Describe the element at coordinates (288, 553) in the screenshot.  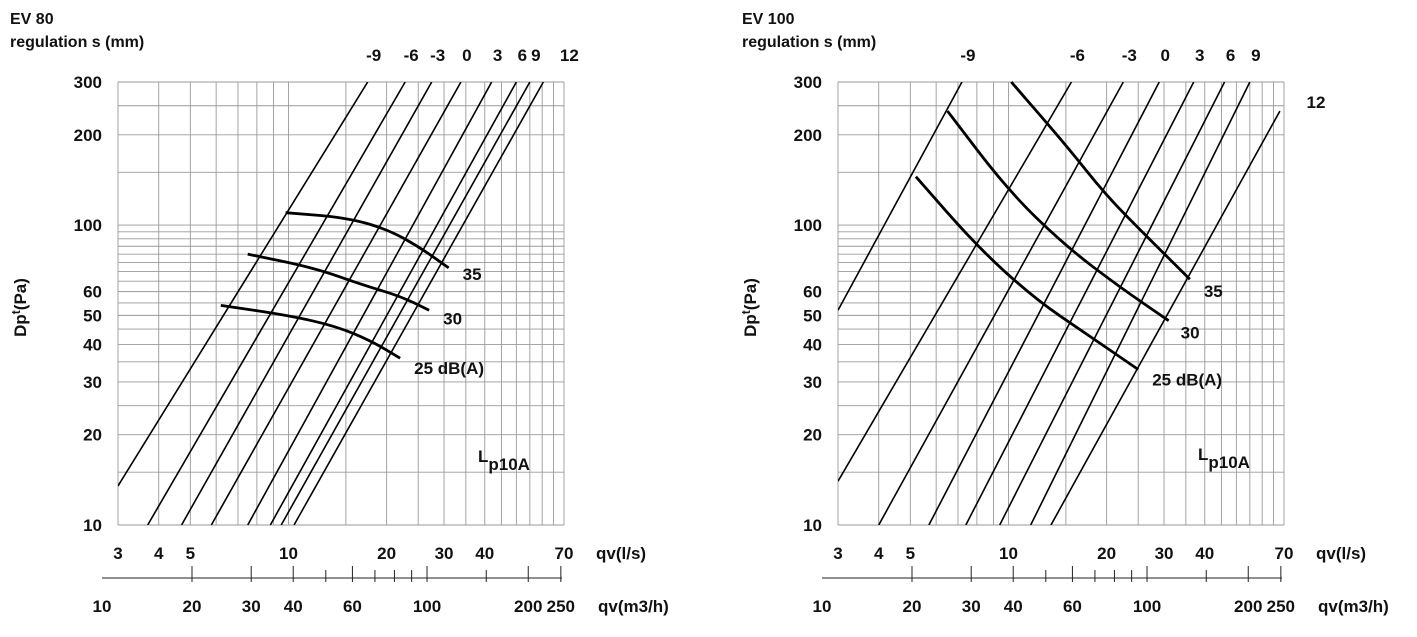
I see `x-tick-label: 10` at that location.